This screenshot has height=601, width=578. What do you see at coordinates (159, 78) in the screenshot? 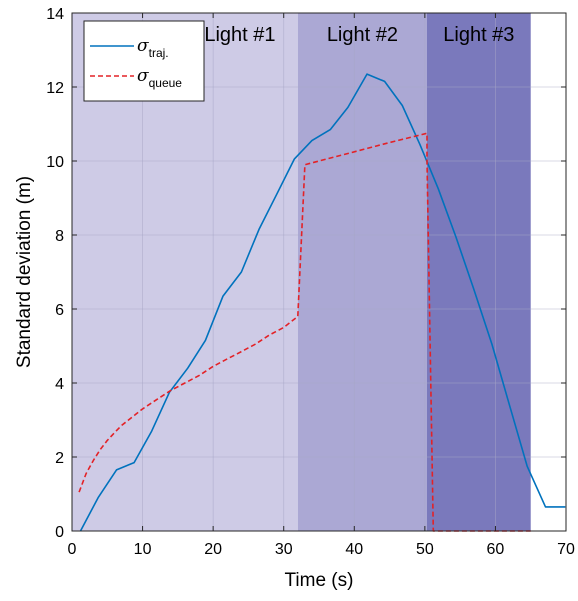
I see `legend-label-queue: σqueue` at bounding box center [159, 78].